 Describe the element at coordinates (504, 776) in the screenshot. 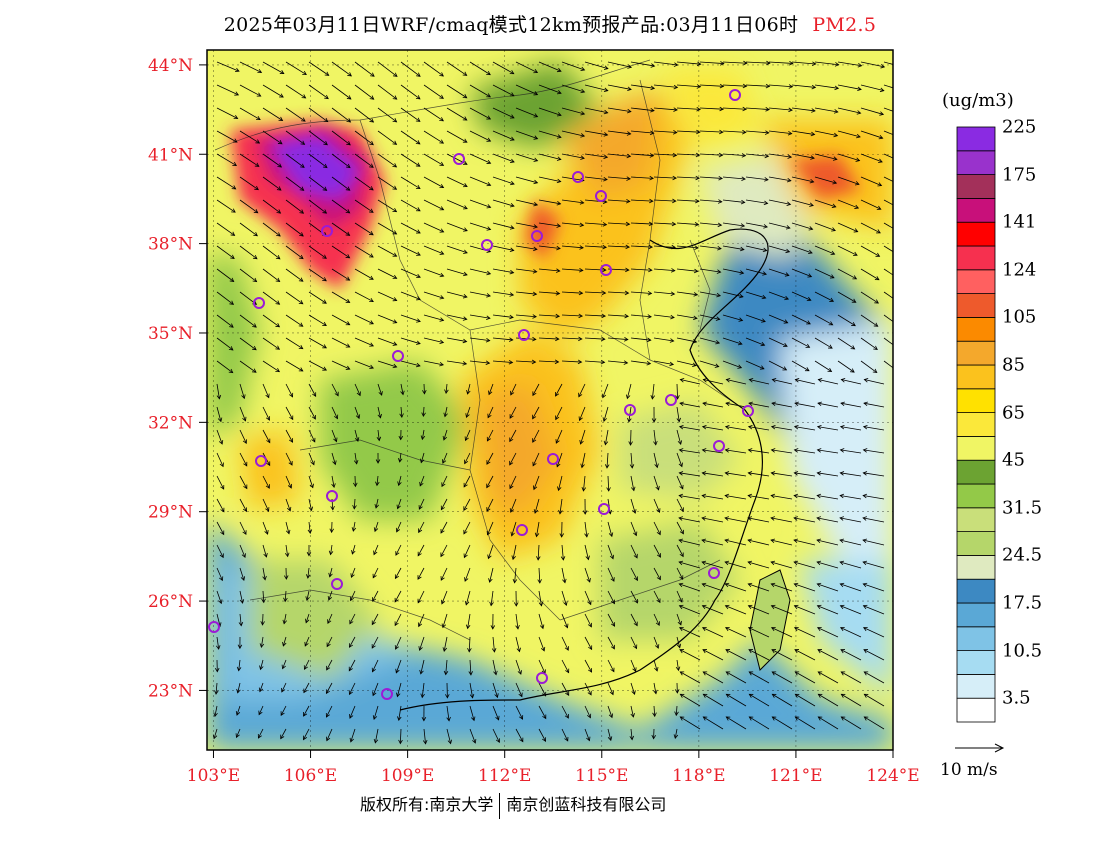

I see `lon-label: 112°E` at that location.